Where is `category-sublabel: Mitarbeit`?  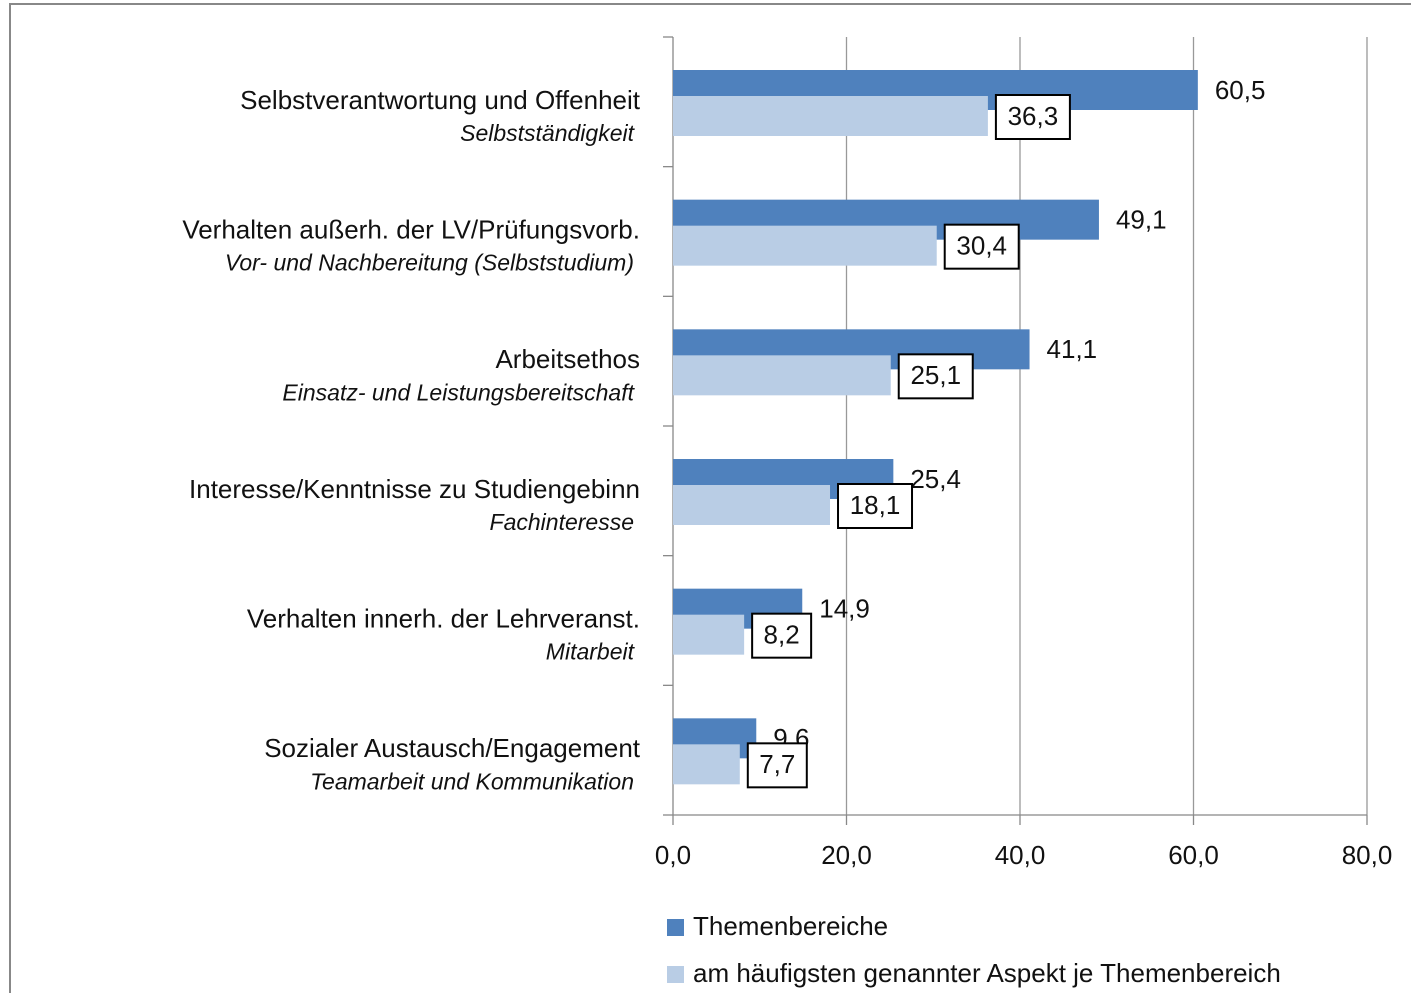 category-sublabel: Mitarbeit is located at coordinates (591, 652).